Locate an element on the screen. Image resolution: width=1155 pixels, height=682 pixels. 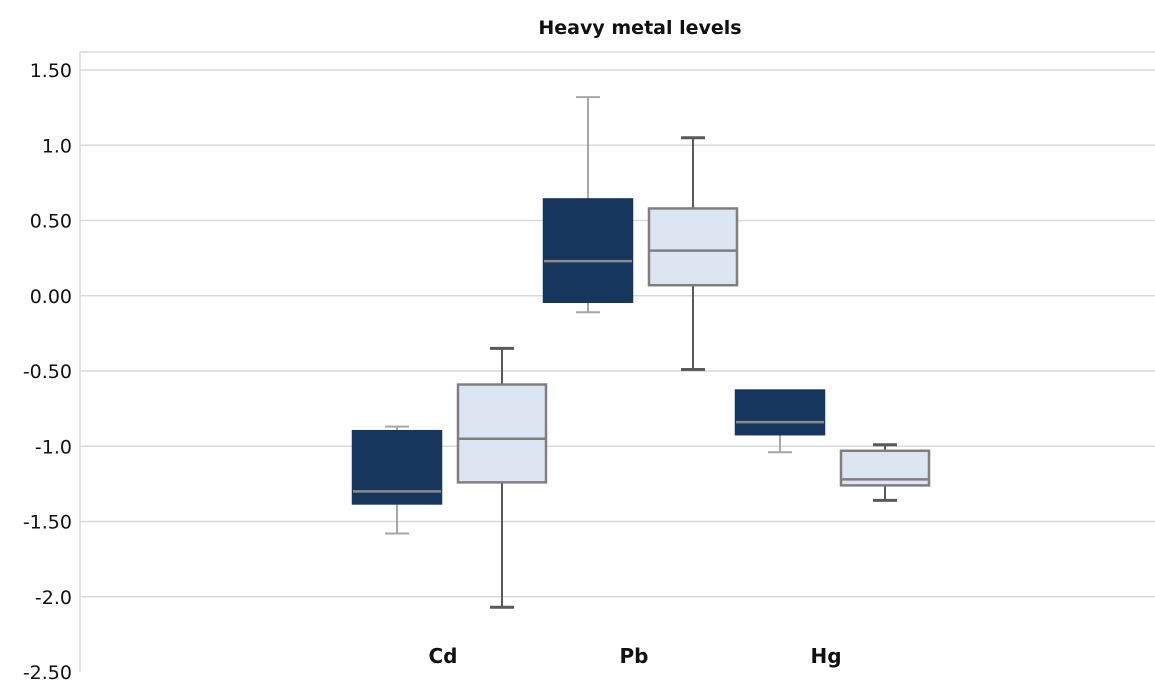
x-category-label: Pb is located at coordinates (634, 656).